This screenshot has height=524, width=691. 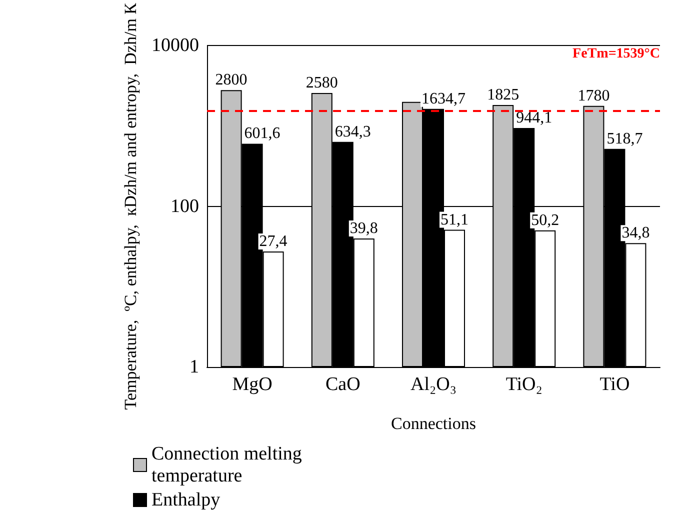 What do you see at coordinates (624, 139) in the screenshot?
I see `data-label: 518,7` at bounding box center [624, 139].